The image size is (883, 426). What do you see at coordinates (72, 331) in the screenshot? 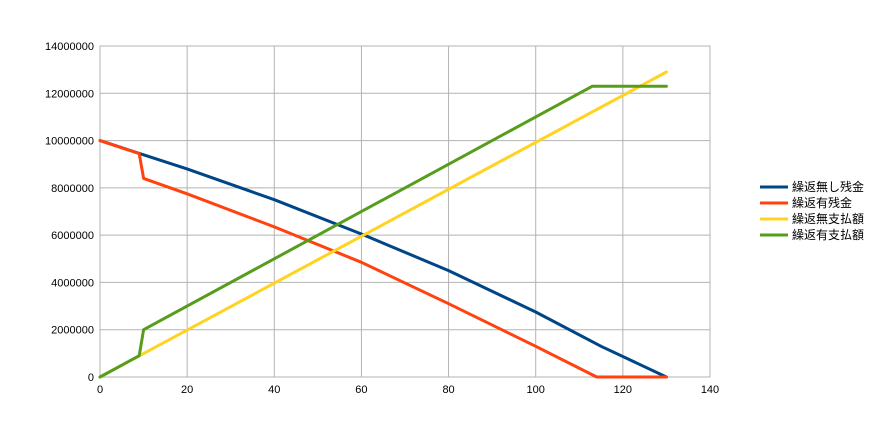
I see `y-tick-label: 2000000` at bounding box center [72, 331].